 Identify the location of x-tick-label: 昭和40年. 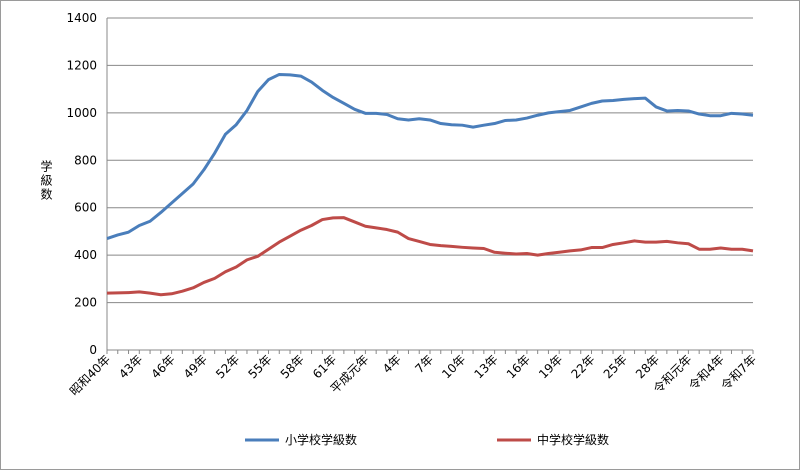
(90, 375).